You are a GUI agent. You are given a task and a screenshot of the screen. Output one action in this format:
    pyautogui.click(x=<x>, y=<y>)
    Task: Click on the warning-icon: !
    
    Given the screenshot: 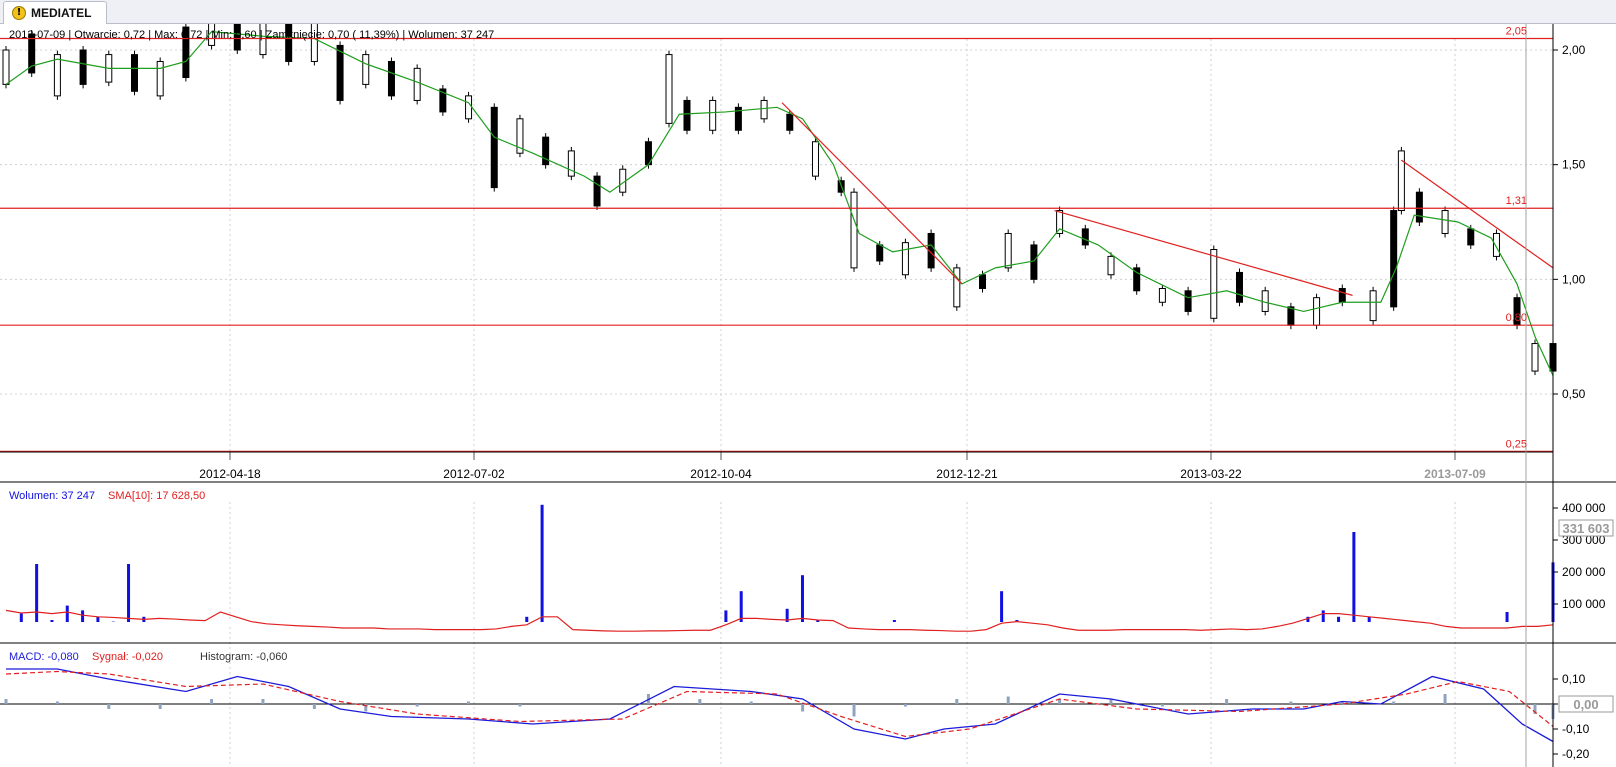 What is the action you would take?
    pyautogui.click(x=19, y=13)
    